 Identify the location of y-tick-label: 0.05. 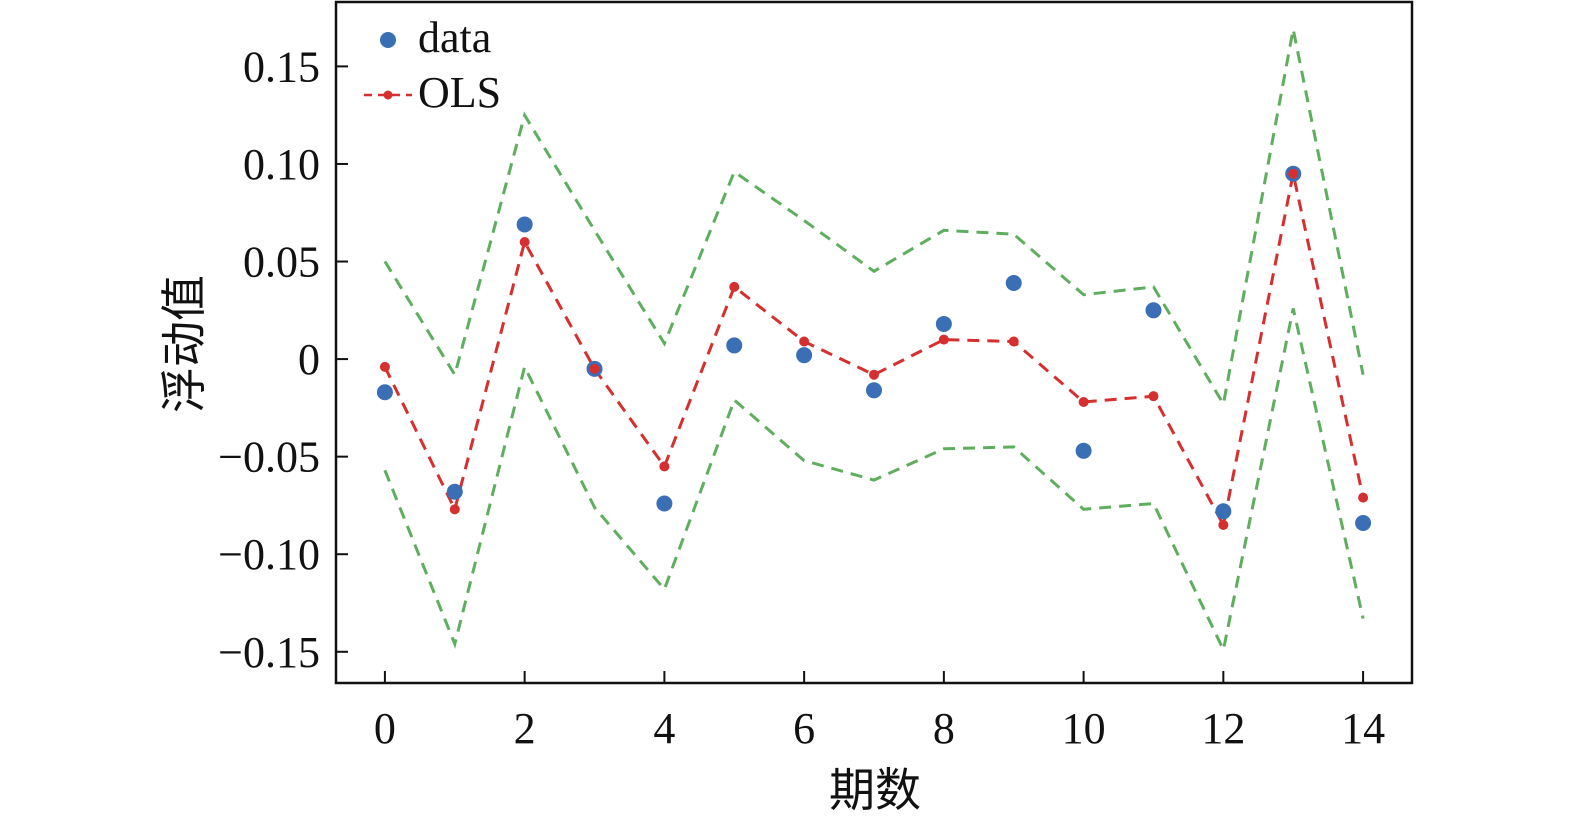
(281, 262).